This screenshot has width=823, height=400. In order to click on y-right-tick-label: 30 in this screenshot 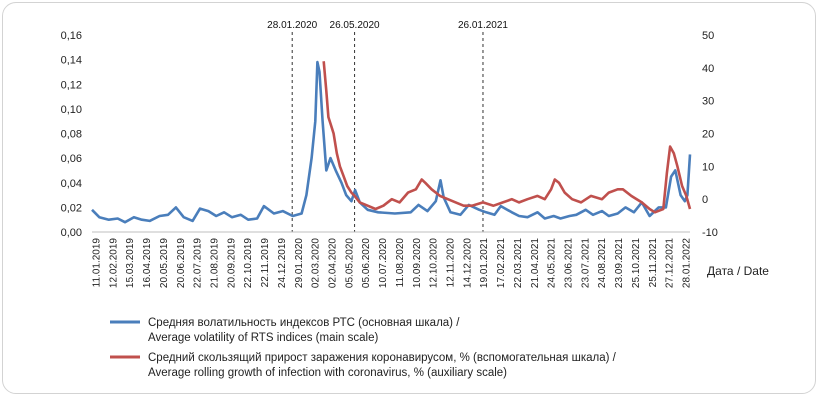, I will do `click(708, 102)`.